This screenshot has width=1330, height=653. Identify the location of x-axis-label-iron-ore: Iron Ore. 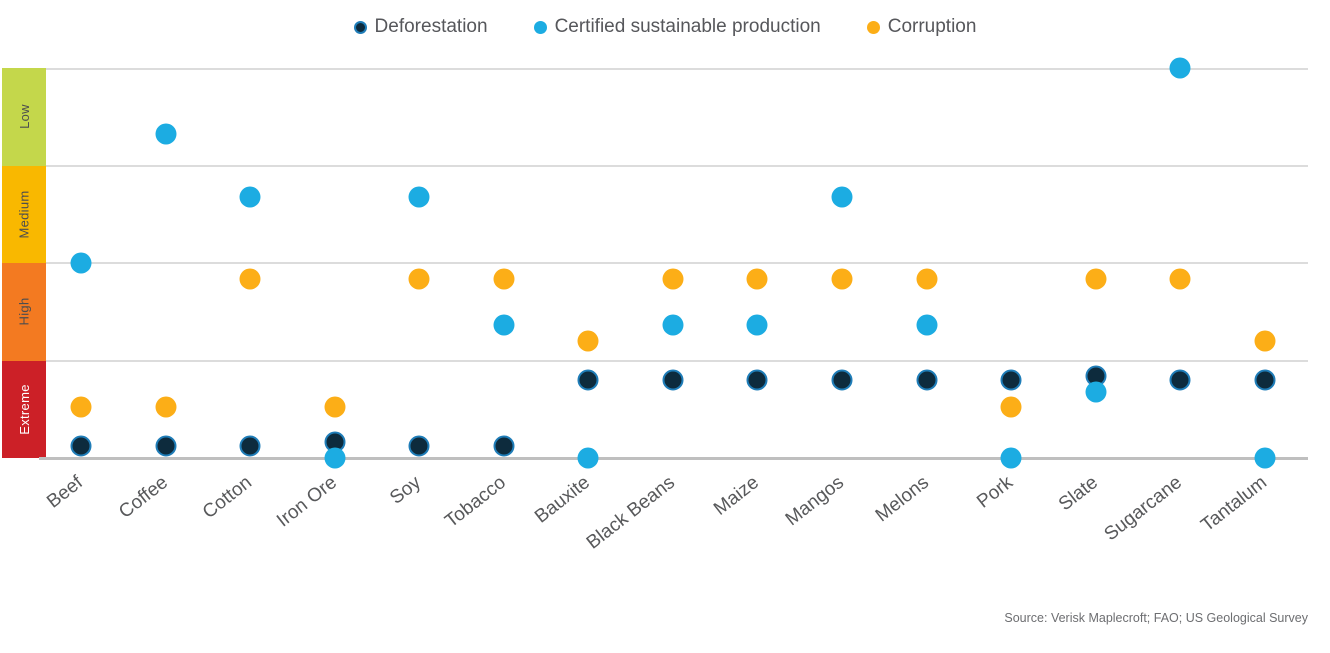
(306, 502).